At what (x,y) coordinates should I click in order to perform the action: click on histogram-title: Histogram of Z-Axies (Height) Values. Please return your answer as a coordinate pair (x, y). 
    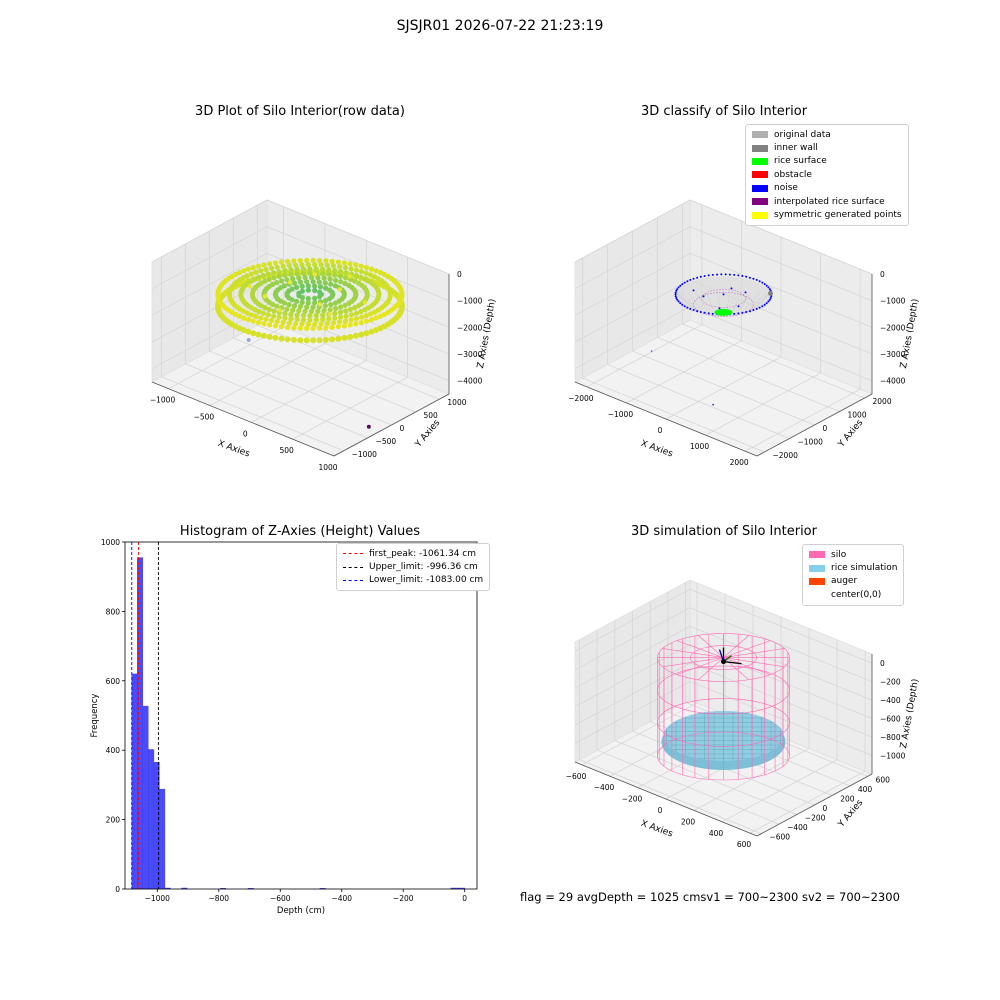
    Looking at the image, I should click on (300, 531).